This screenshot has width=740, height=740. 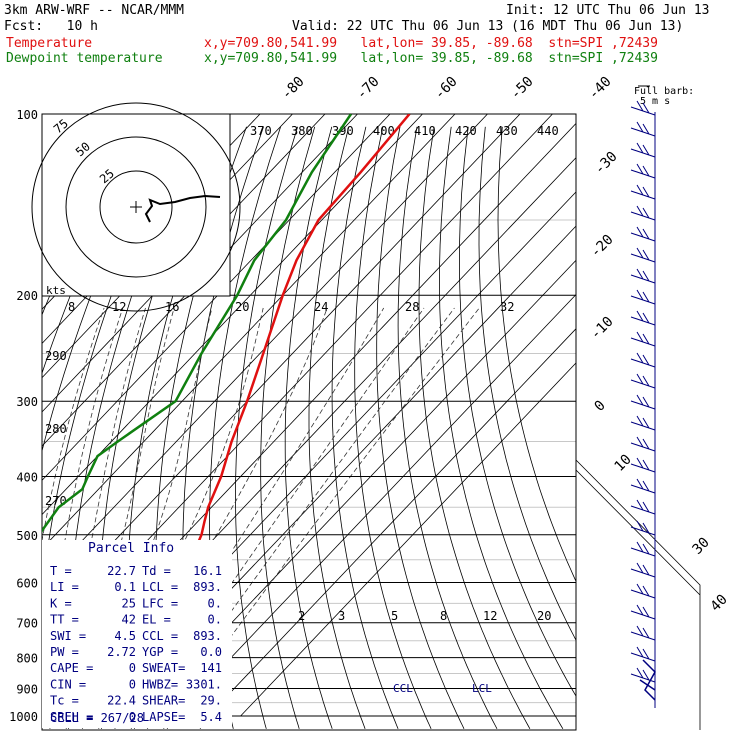 What do you see at coordinates (156, 571) in the screenshot?
I see `parcel-info-key: Td =` at bounding box center [156, 571].